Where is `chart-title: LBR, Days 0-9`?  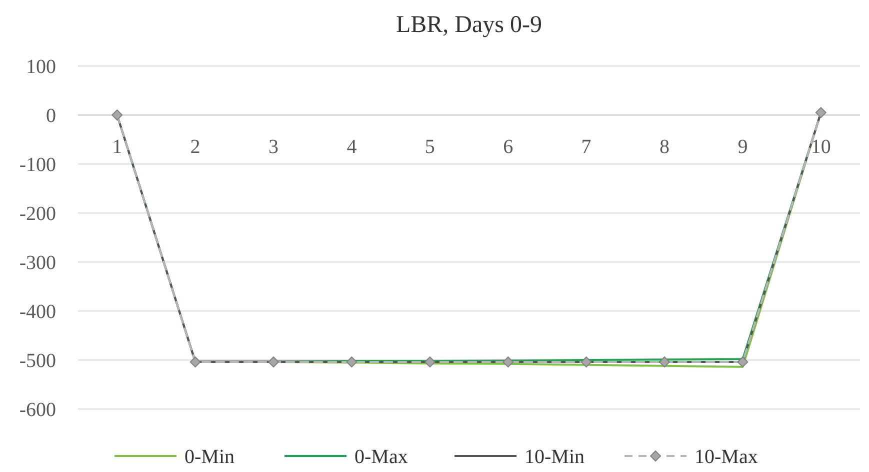 chart-title: LBR, Days 0-9 is located at coordinates (469, 25).